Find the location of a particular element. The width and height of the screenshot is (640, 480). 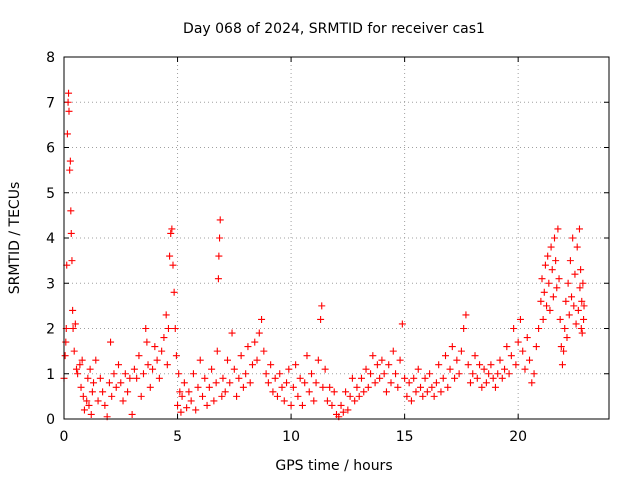

y-tick-label: 1 is located at coordinates (50, 375).